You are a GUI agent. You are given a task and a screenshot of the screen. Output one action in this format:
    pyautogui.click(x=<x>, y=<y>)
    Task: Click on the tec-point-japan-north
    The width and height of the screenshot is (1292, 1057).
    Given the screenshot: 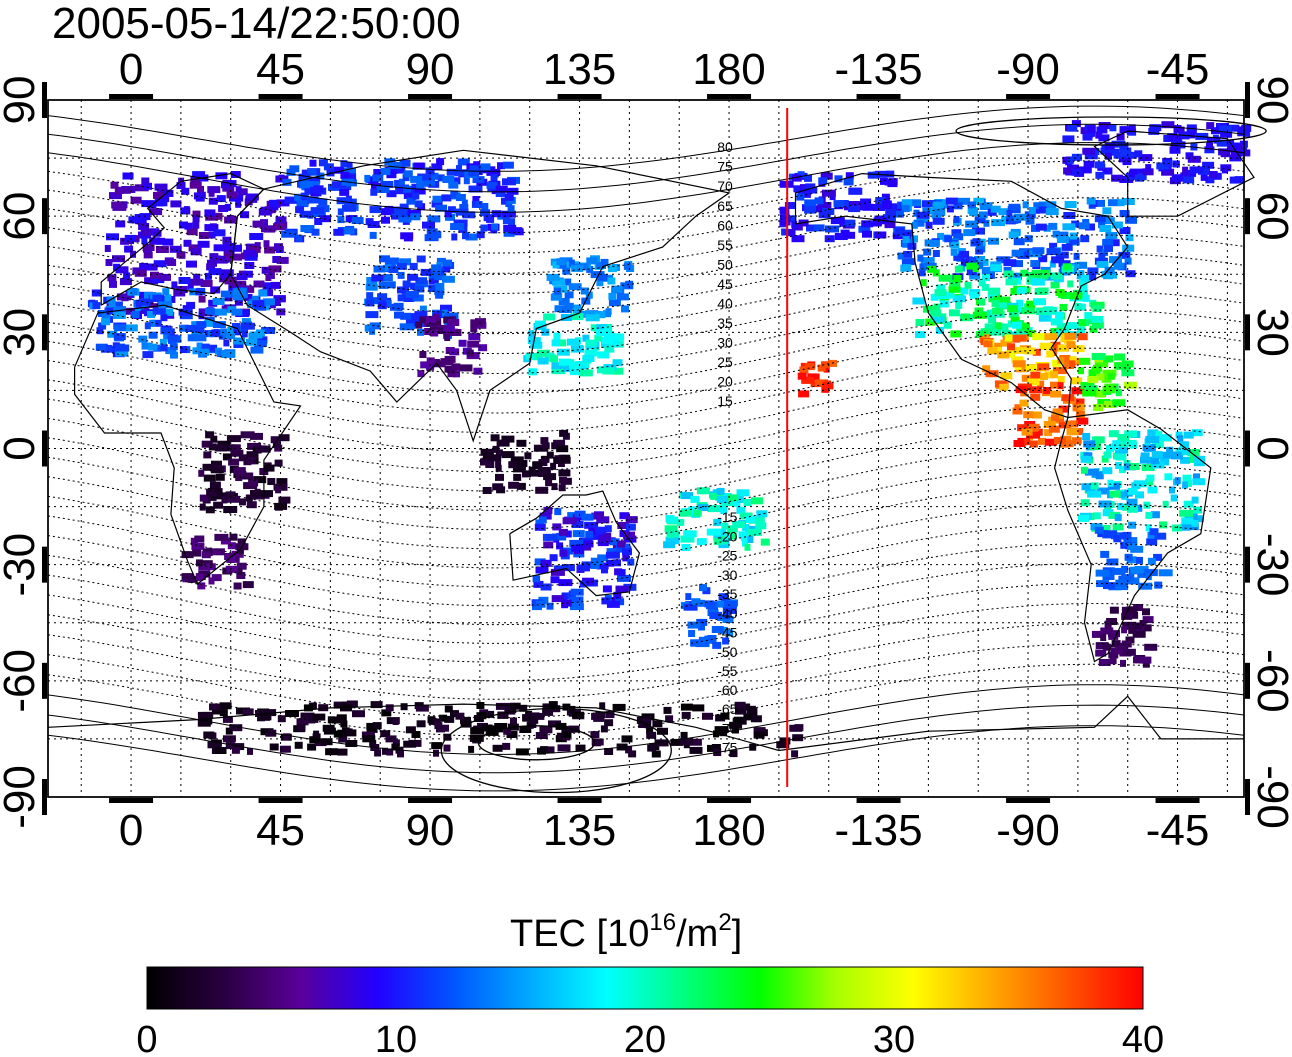 What is the action you would take?
    pyautogui.click(x=566, y=271)
    